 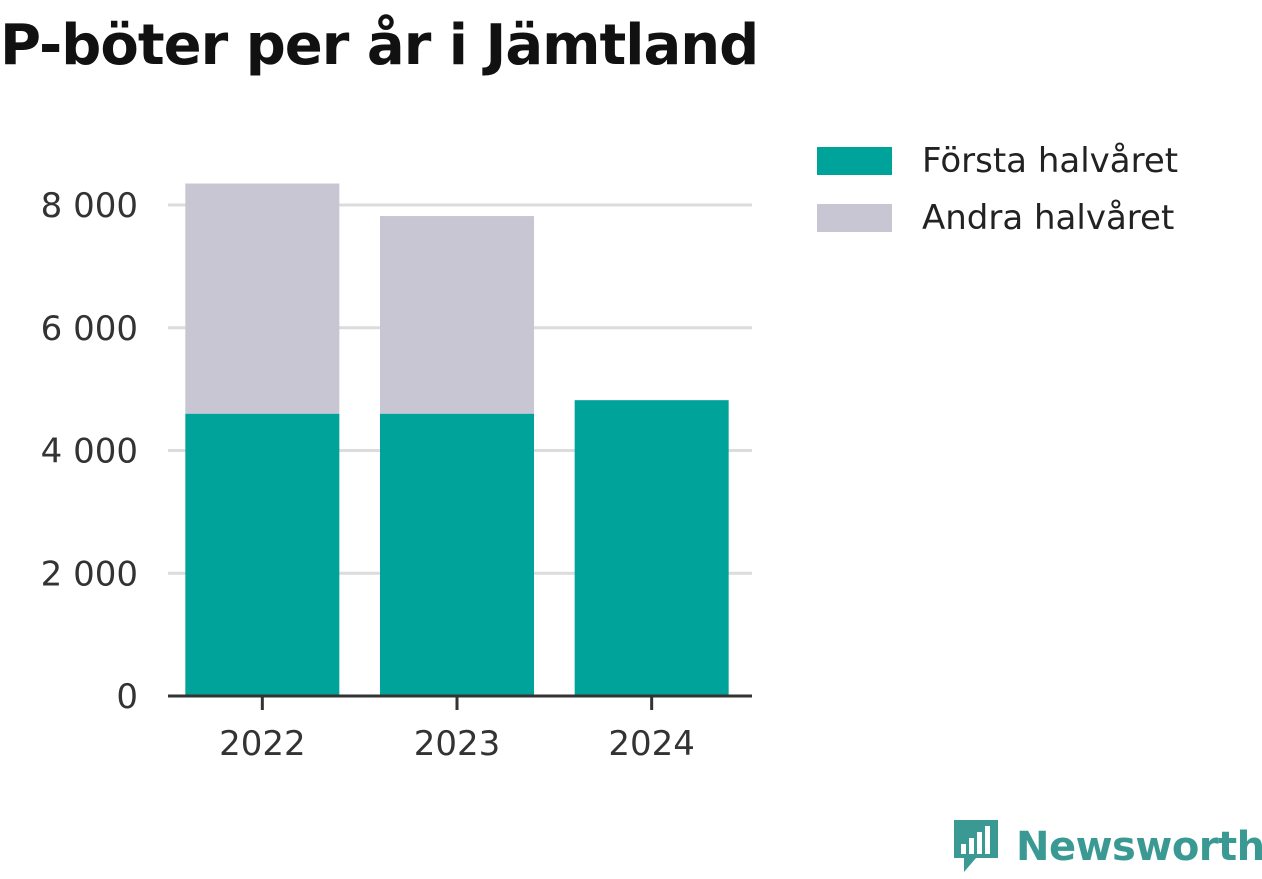 What do you see at coordinates (1048, 217) in the screenshot?
I see `legend-label-second-half: Andra halvåret` at bounding box center [1048, 217].